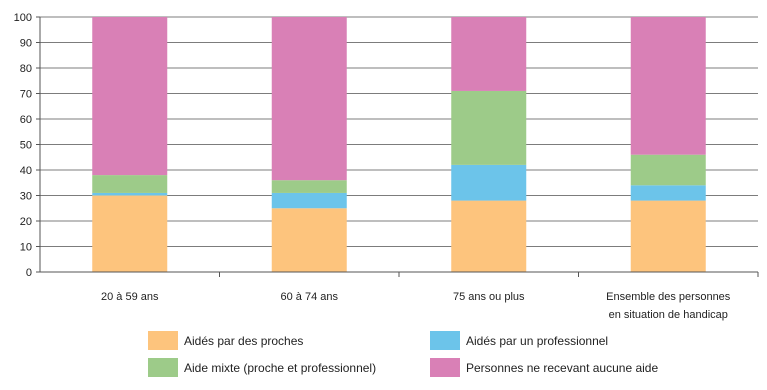 Image resolution: width=767 pixels, height=390 pixels. I want to click on legend-label: Personnes ne recevant aucune aide, so click(562, 368).